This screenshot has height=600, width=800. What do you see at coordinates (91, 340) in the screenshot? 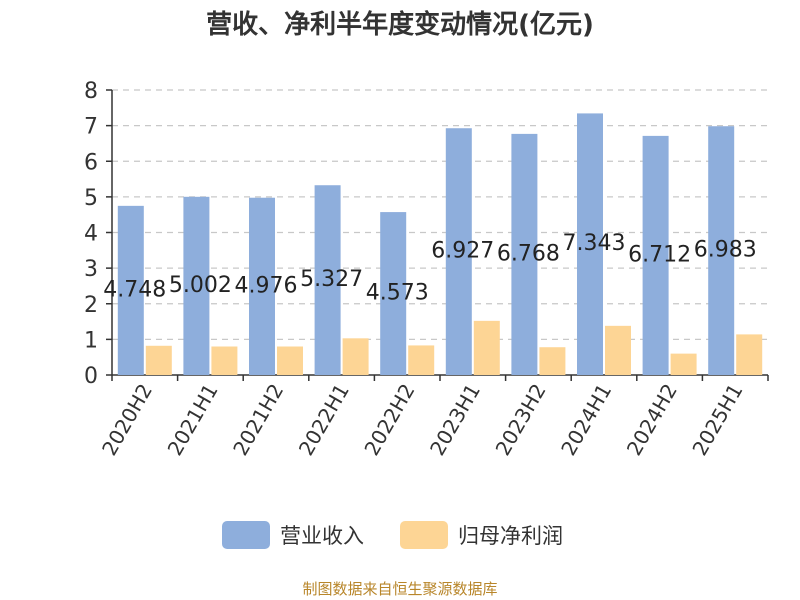
I see `y-tick-label: 1` at bounding box center [91, 340].